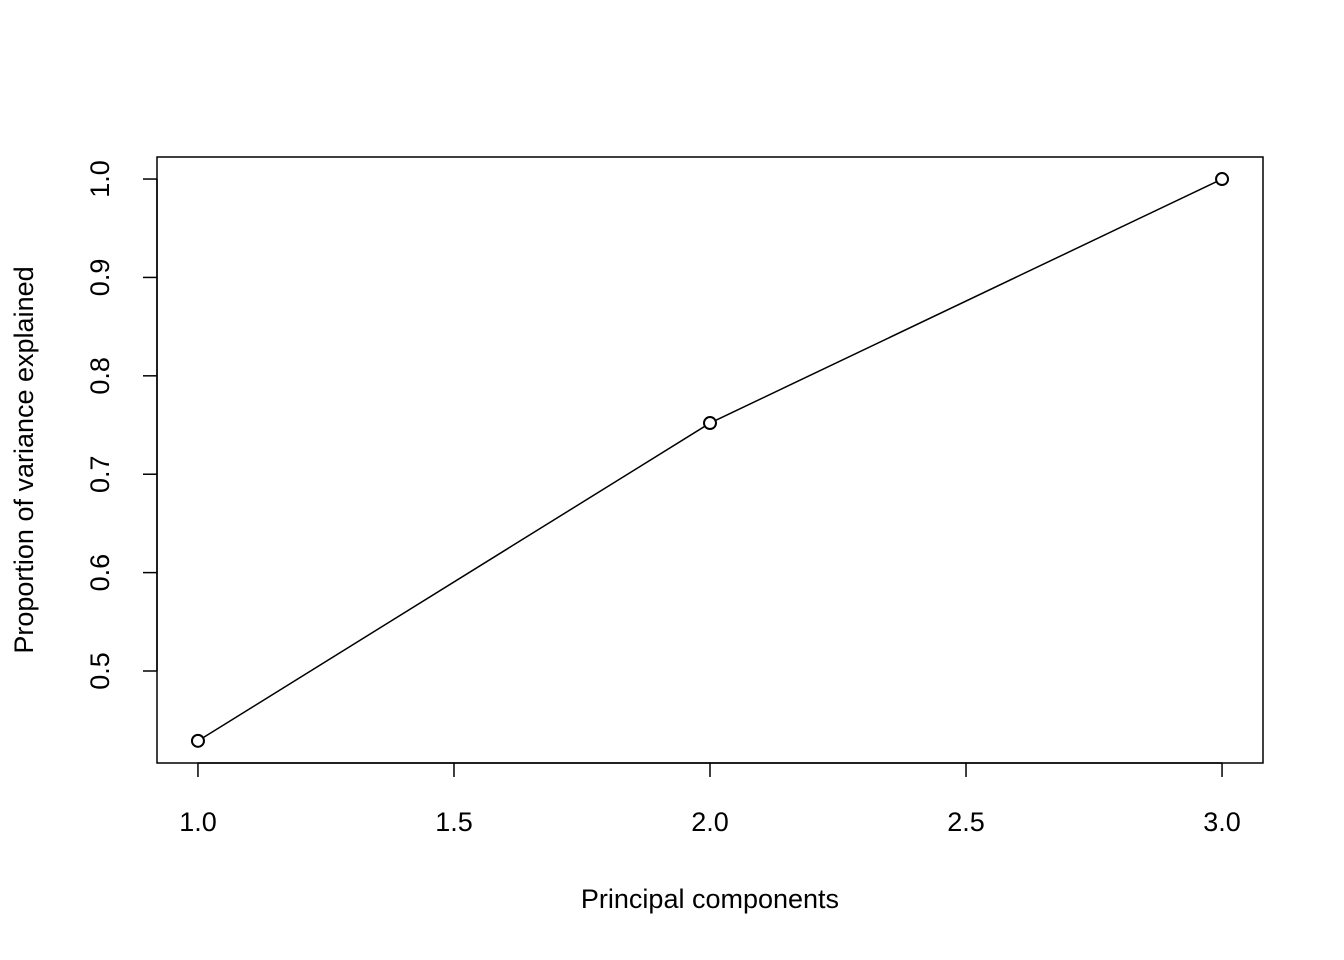 Image resolution: width=1344 pixels, height=960 pixels. I want to click on y-tick-label: 1.0, so click(100, 179).